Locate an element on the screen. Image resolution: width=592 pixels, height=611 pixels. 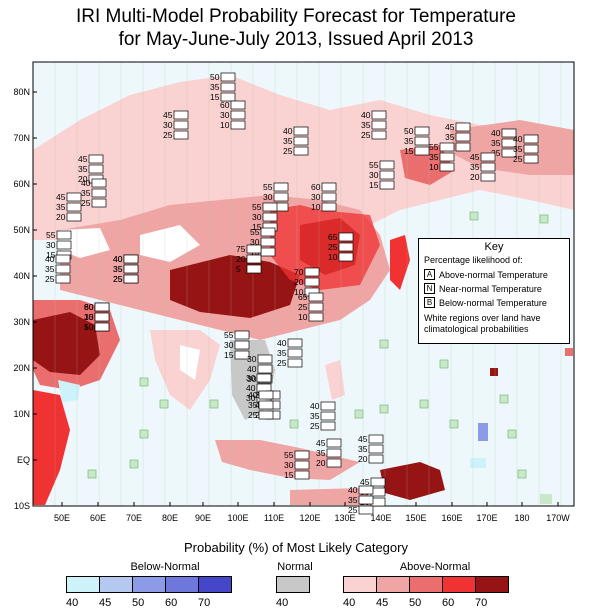
key-text-below: Below-normal Temperature is located at coordinates (493, 302).